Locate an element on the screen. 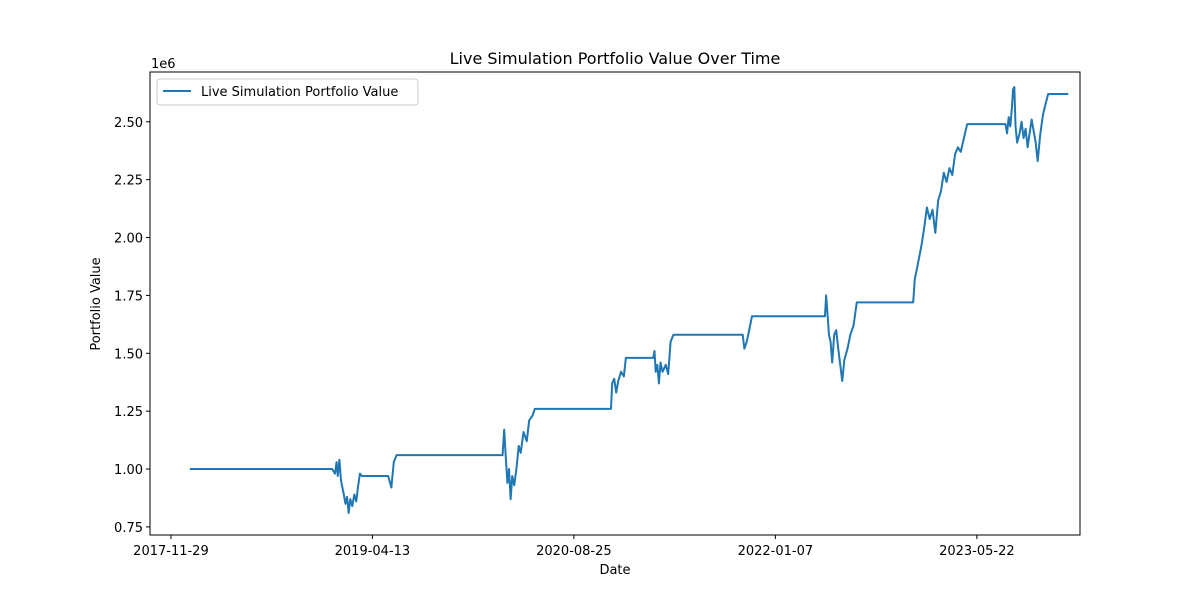 The height and width of the screenshot is (600, 1200). x-tick-label: 2020-08-25 is located at coordinates (574, 551).